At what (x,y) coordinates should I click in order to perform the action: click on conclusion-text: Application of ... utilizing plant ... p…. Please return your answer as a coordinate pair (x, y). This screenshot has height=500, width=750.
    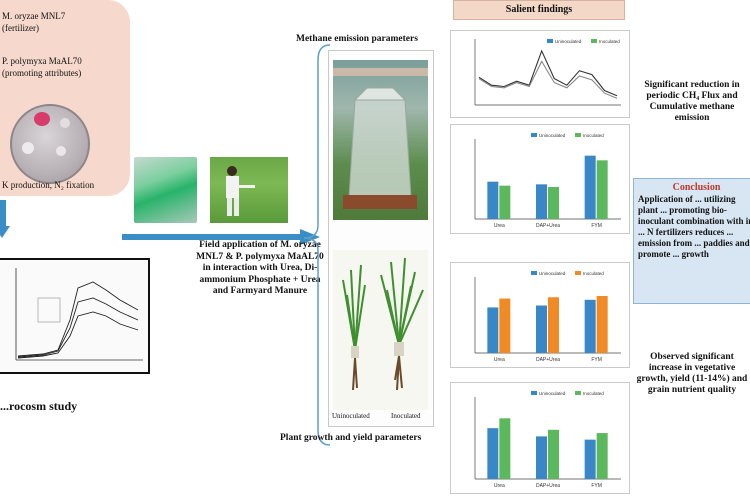
    Looking at the image, I should click on (694, 226).